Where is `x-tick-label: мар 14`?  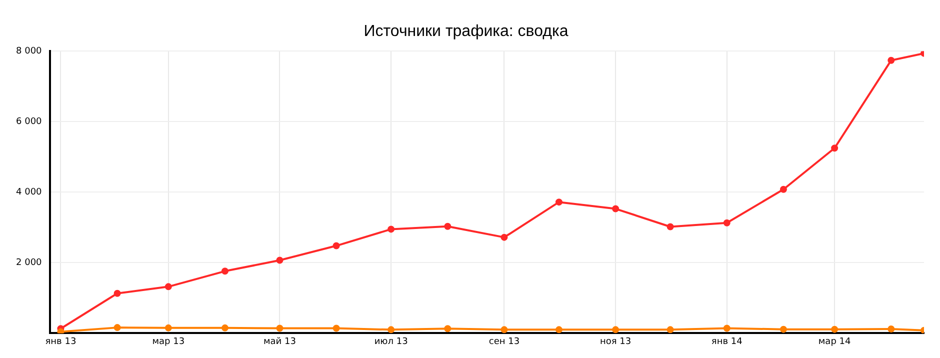
x-tick-label: мар 14 is located at coordinates (834, 341).